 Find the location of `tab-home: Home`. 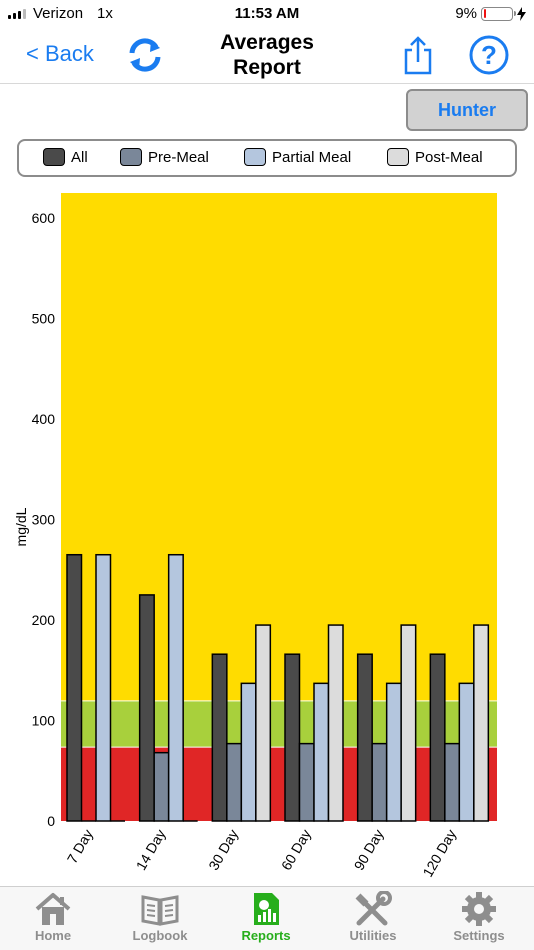

tab-home: Home is located at coordinates (53, 917).